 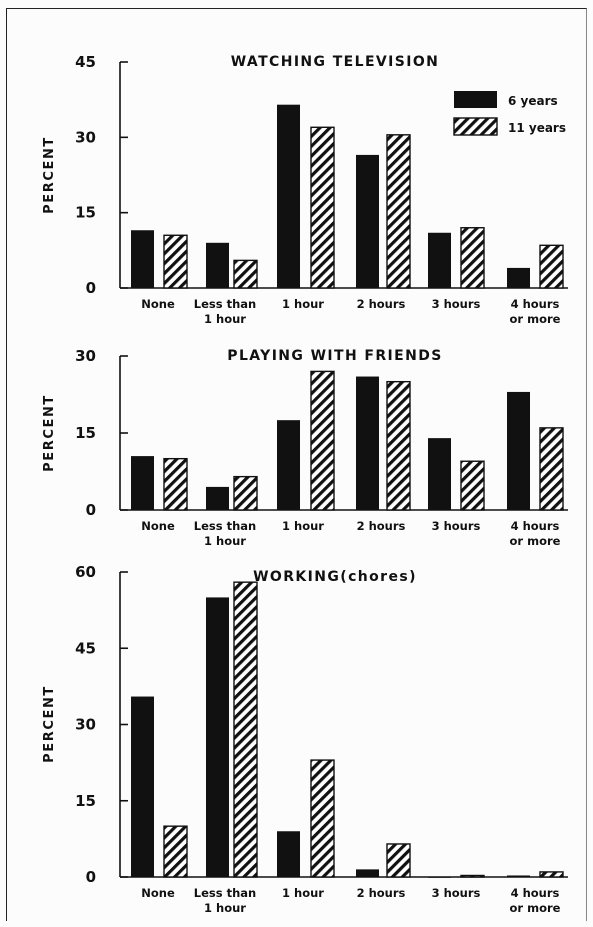 I want to click on chart-title: PLAYING WITH FRIENDS, so click(x=334, y=356).